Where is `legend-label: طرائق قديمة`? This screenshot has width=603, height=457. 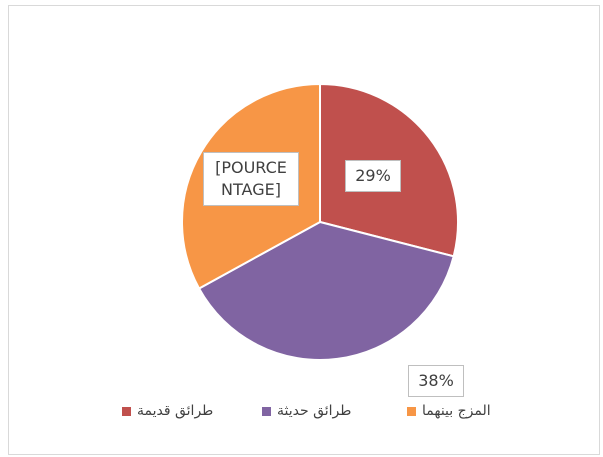
legend-label: طرائق قديمة is located at coordinates (175, 411).